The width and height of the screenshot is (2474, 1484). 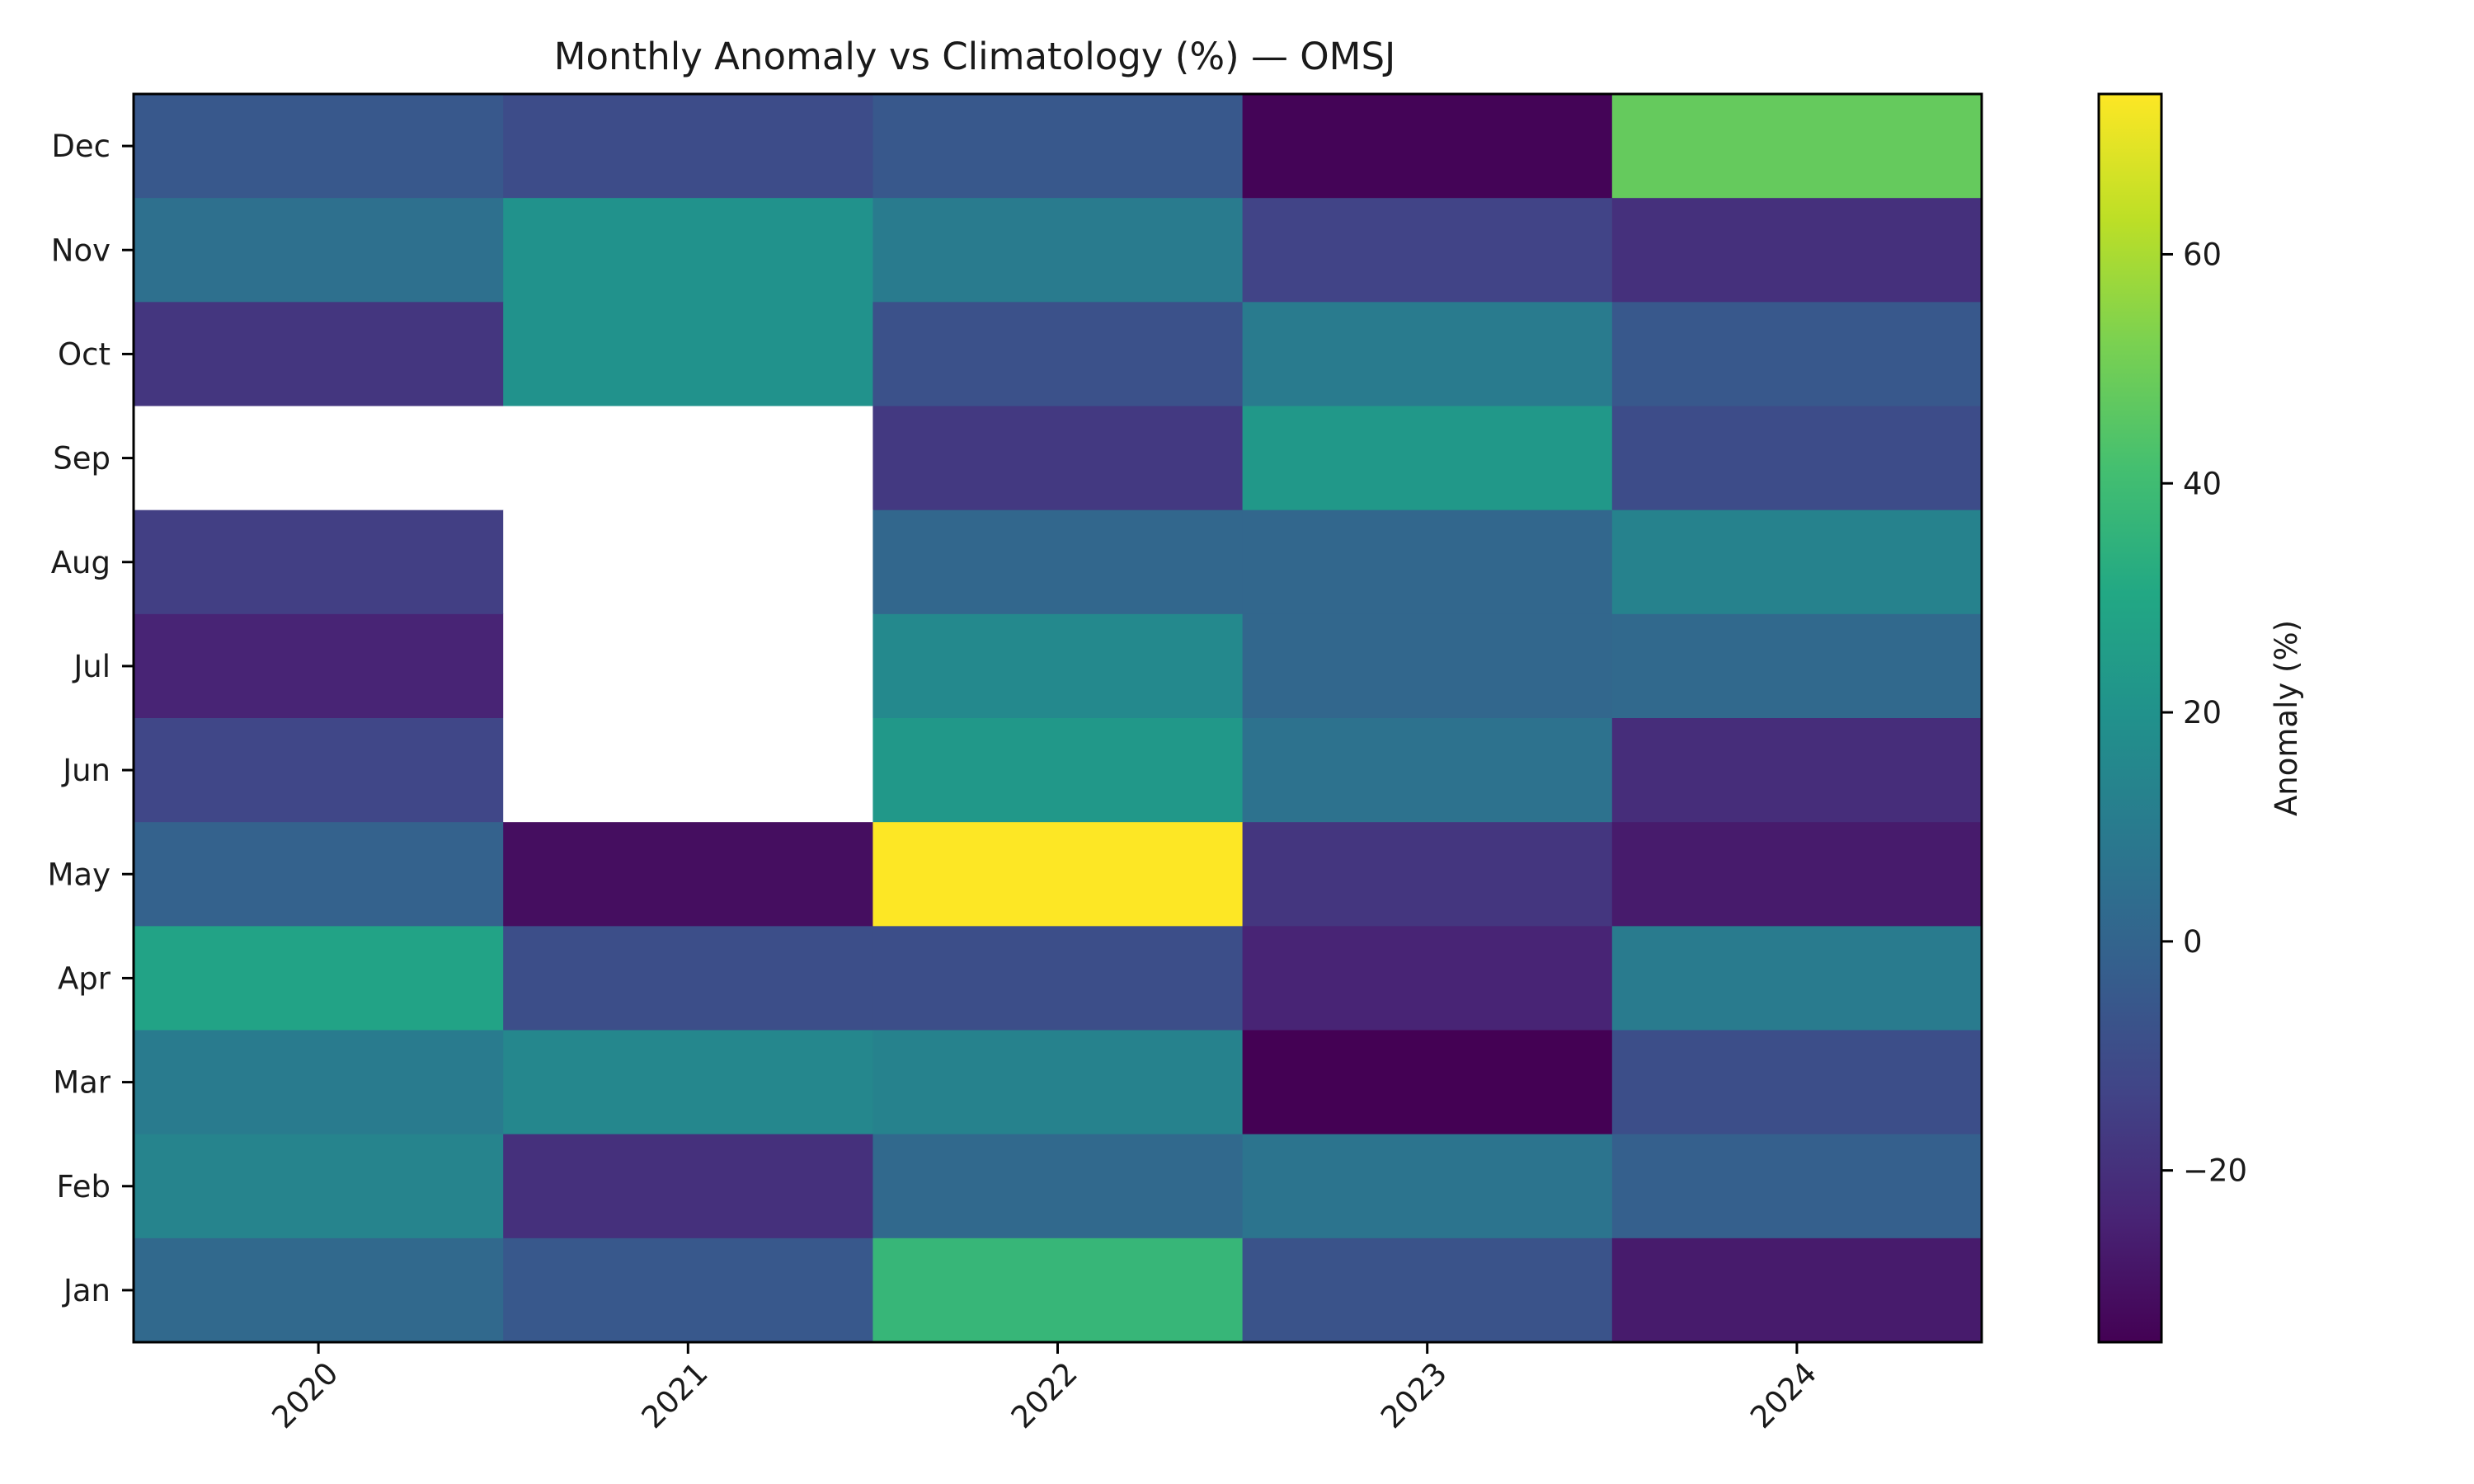 What do you see at coordinates (2215, 1171) in the screenshot?
I see `colorbar-tick-label: −20` at bounding box center [2215, 1171].